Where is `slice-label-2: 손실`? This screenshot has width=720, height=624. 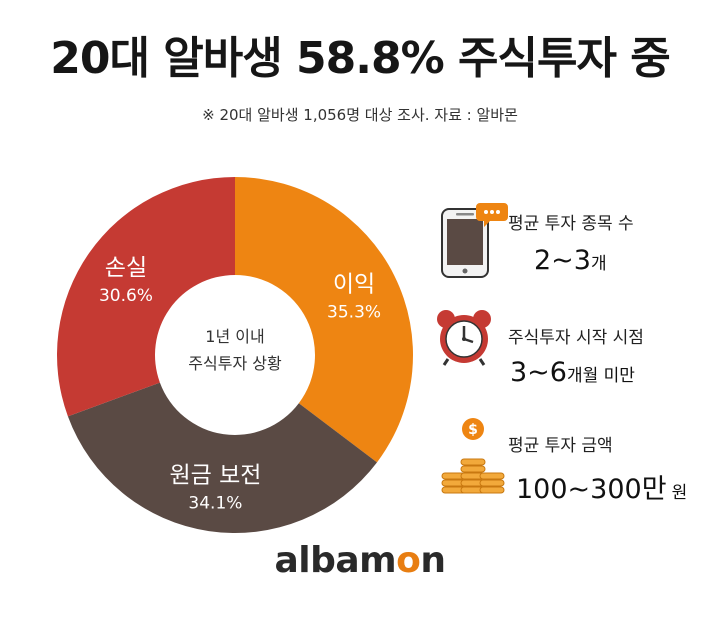
slice-label-2: 손실 is located at coordinates (126, 268).